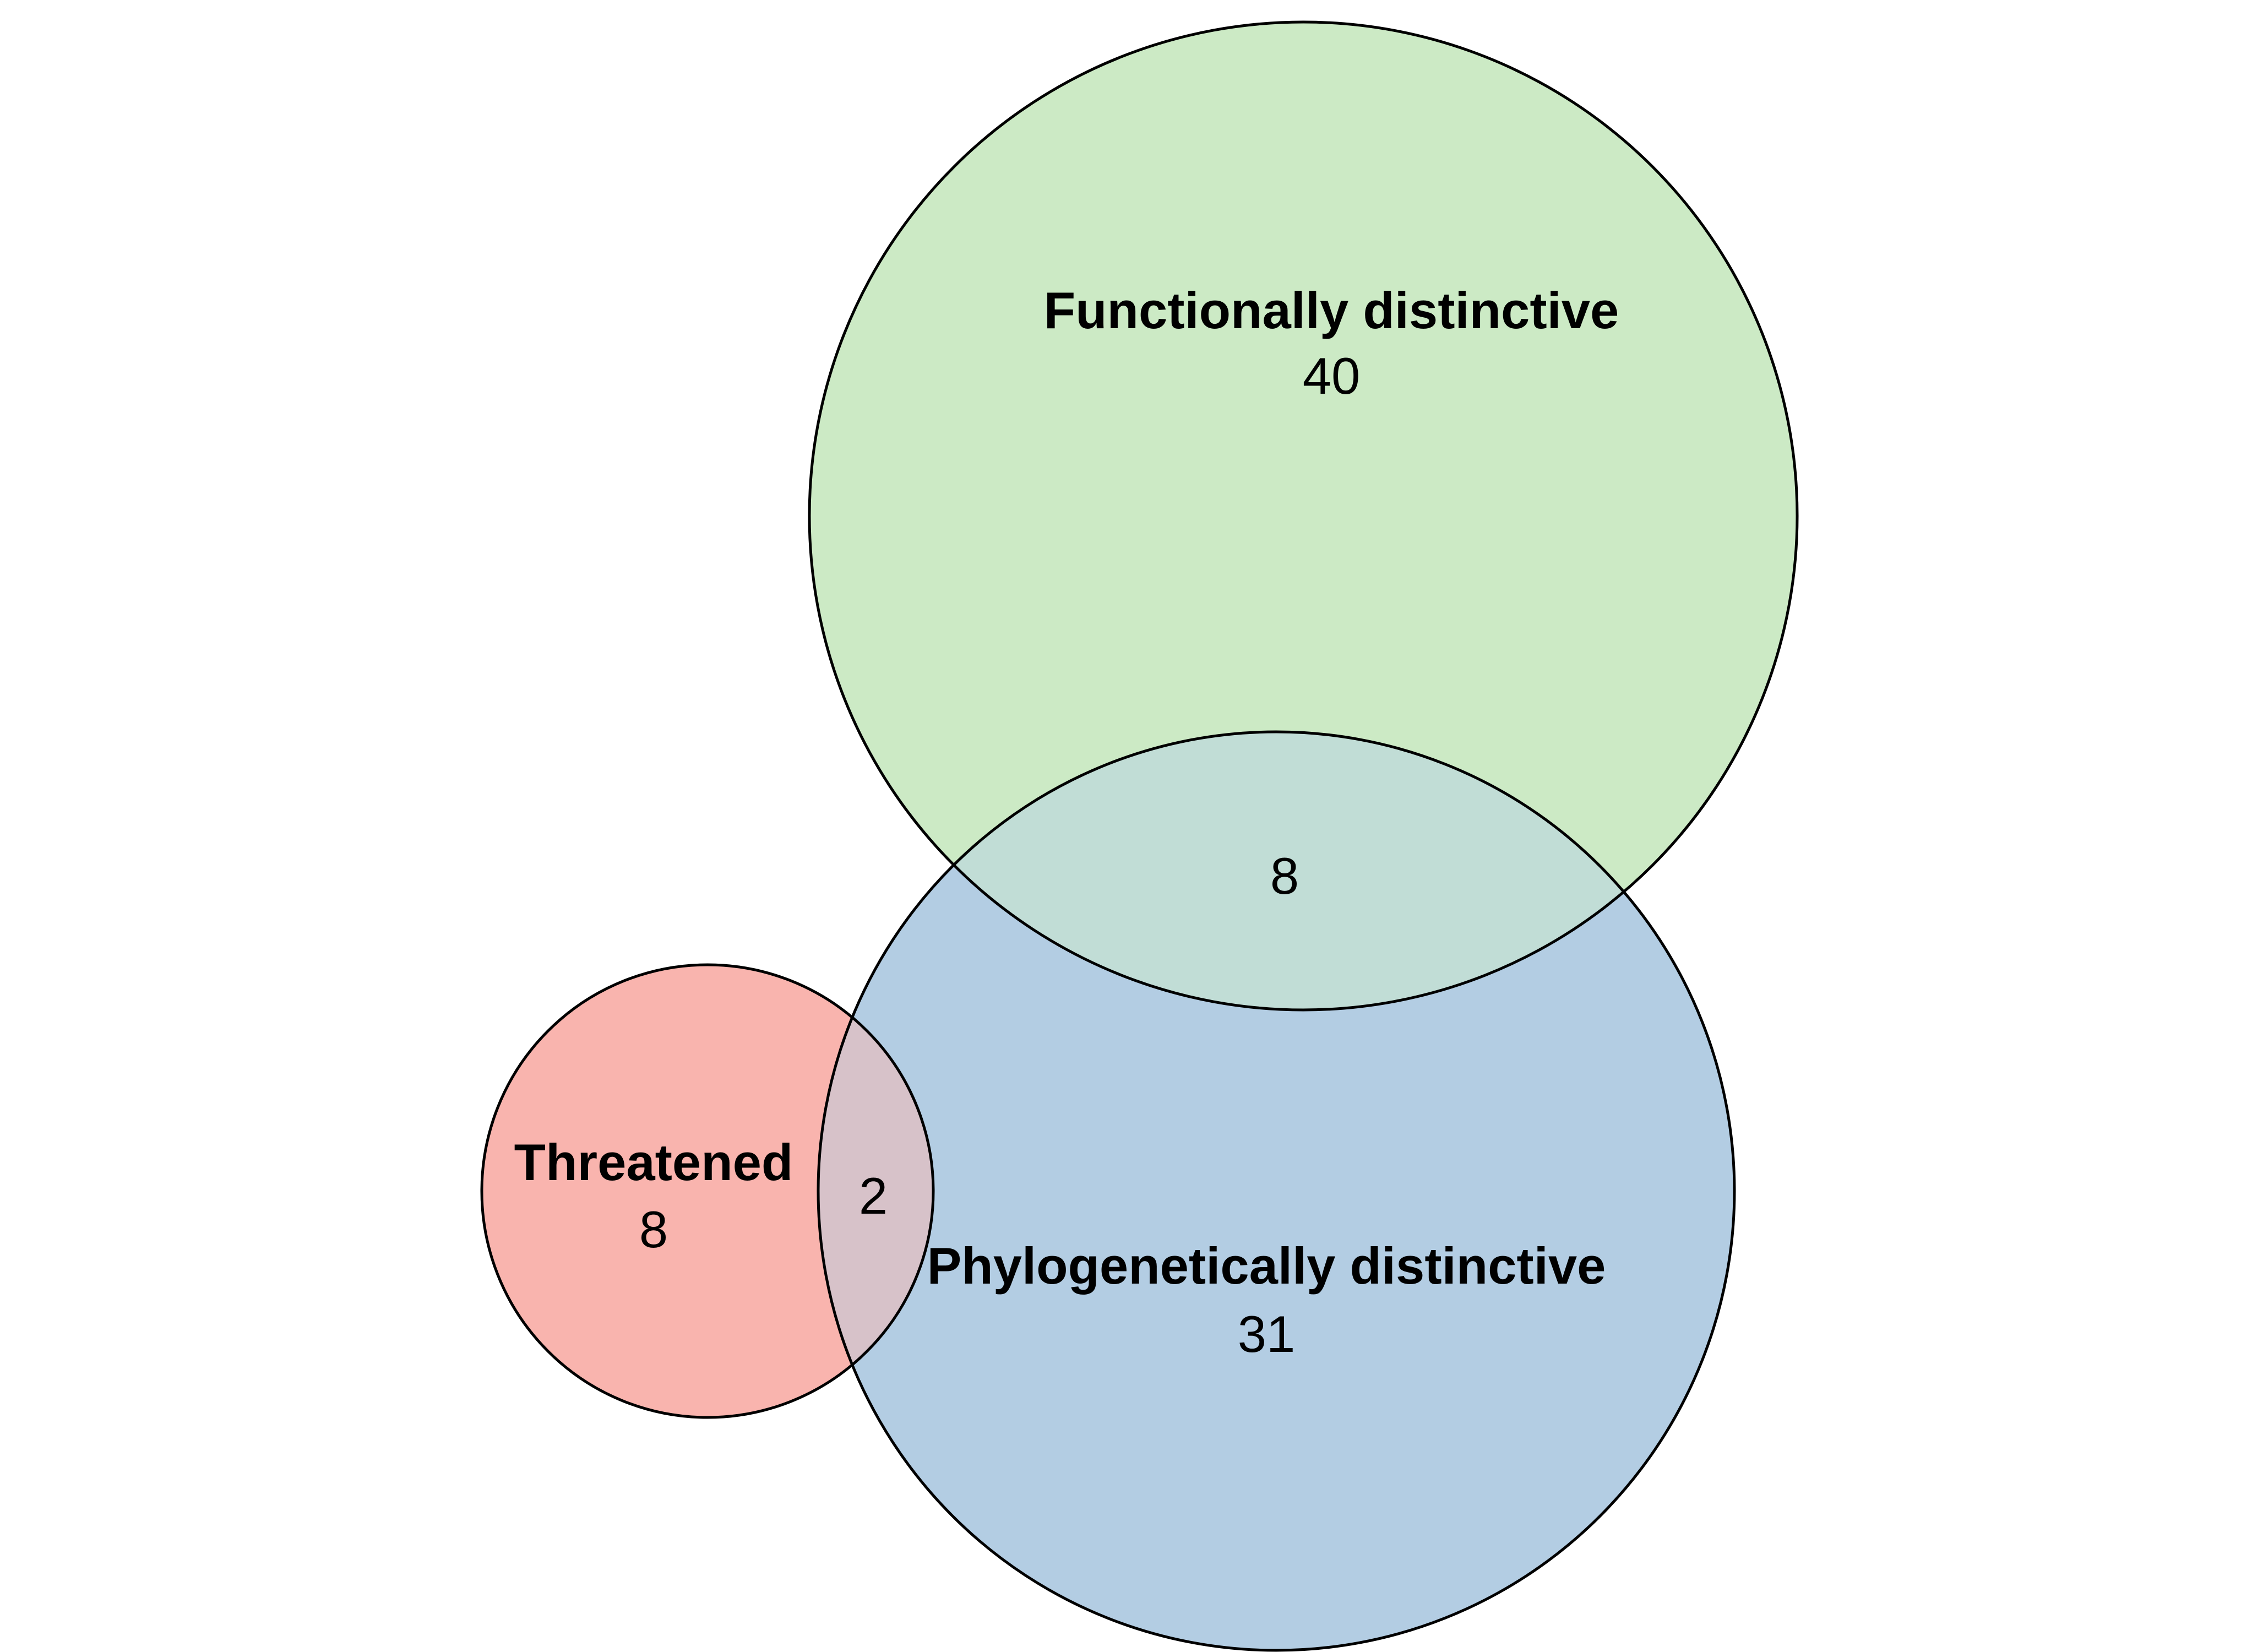  Describe the element at coordinates (1267, 1334) in the screenshot. I see `phylogenetic-only-count: 31` at that location.